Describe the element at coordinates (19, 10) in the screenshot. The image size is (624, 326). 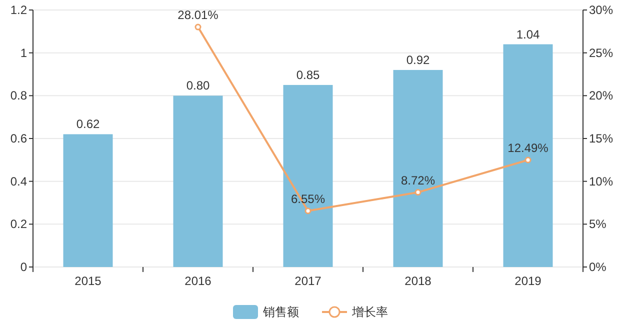
I see `y-tick-label: 1.2` at that location.